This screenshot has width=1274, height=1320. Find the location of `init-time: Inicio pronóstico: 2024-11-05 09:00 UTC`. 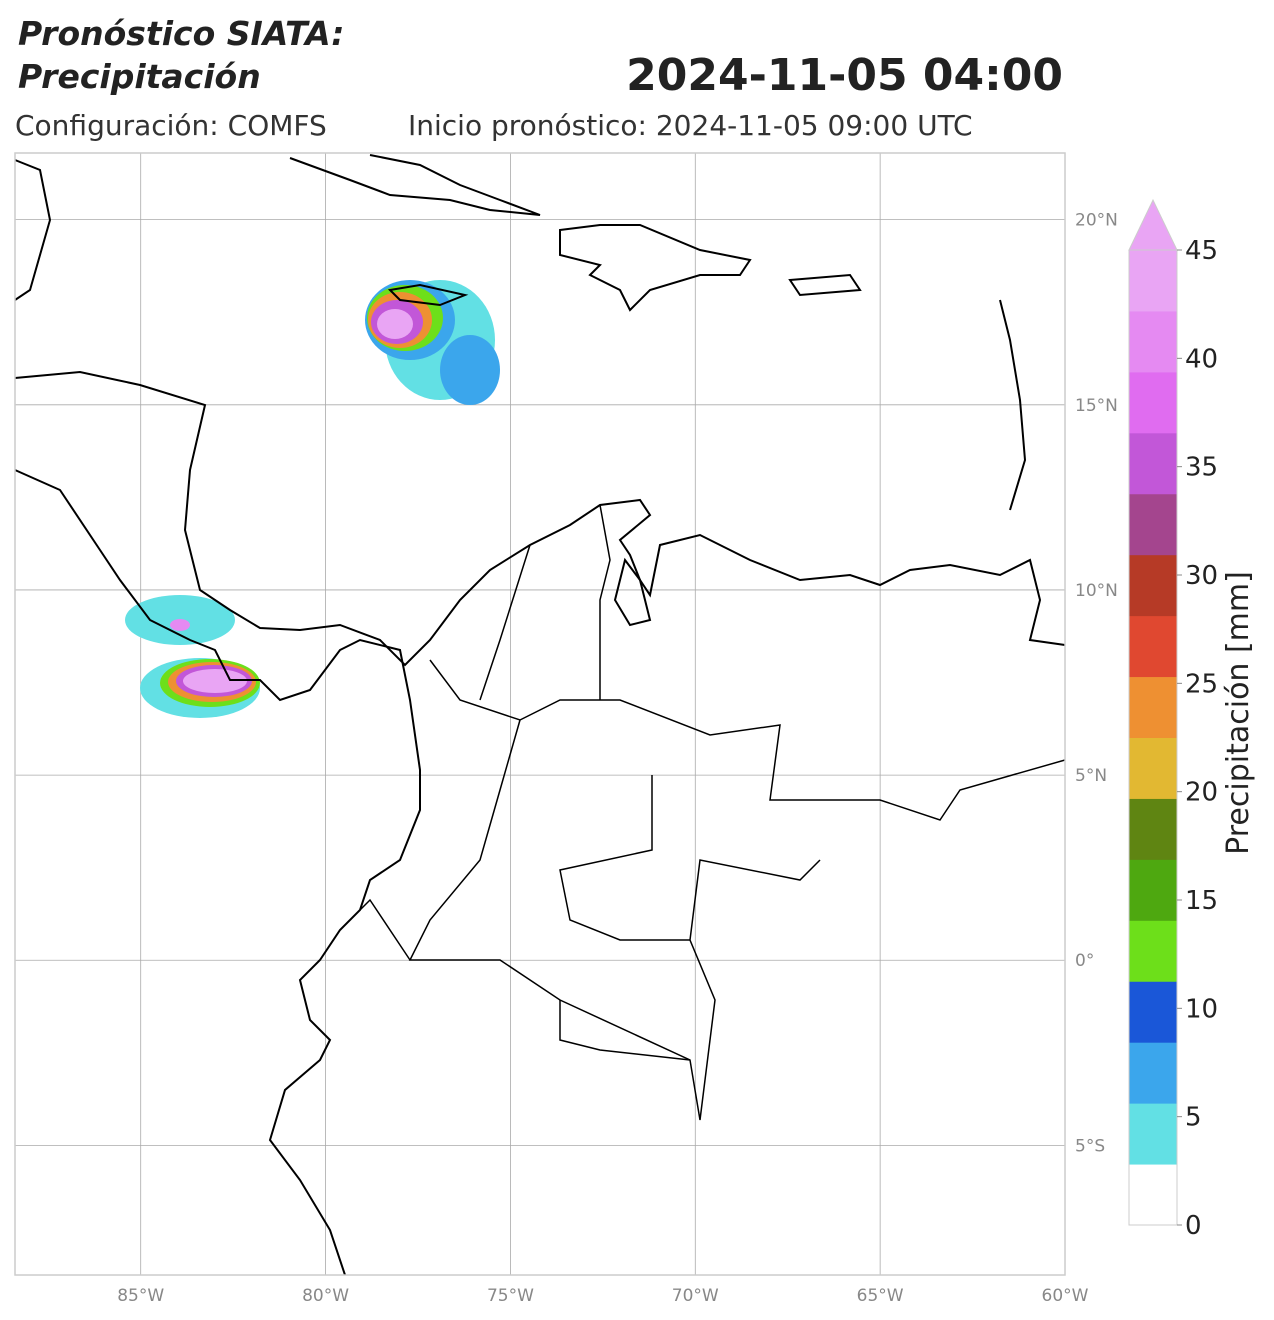

init-time: Inicio pronóstico: 2024-11-05 09:00 UTC is located at coordinates (690, 125).